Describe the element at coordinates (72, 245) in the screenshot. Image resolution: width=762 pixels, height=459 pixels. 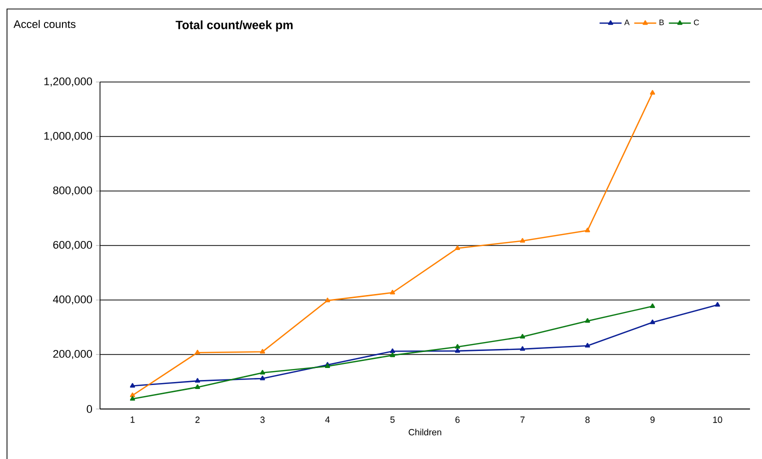
I see `y-tick-label: 600,000` at that location.